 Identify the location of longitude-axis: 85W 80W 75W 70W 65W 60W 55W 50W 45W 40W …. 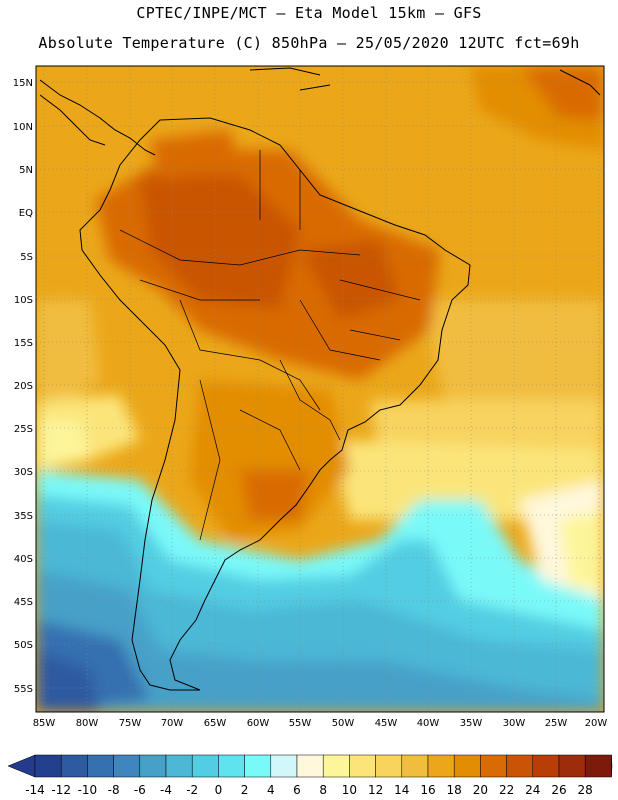
(320, 723).